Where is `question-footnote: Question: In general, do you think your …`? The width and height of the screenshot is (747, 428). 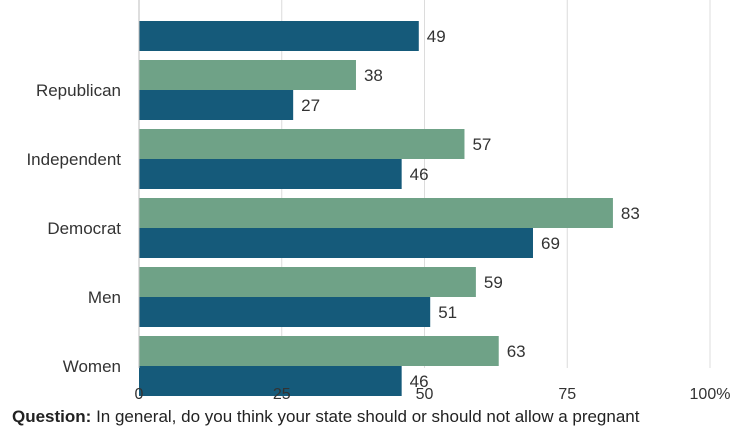 question-footnote: Question: In general, do you think your … is located at coordinates (379, 417).